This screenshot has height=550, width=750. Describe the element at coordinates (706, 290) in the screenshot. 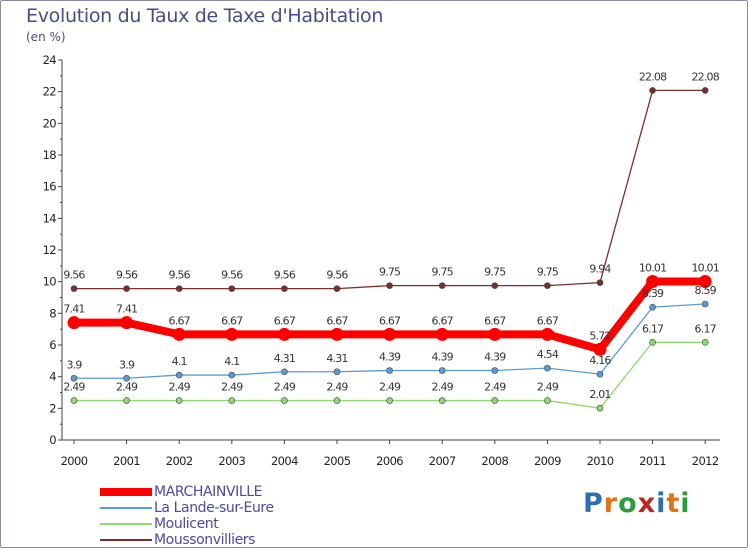

I see `data-label: 8.59` at that location.